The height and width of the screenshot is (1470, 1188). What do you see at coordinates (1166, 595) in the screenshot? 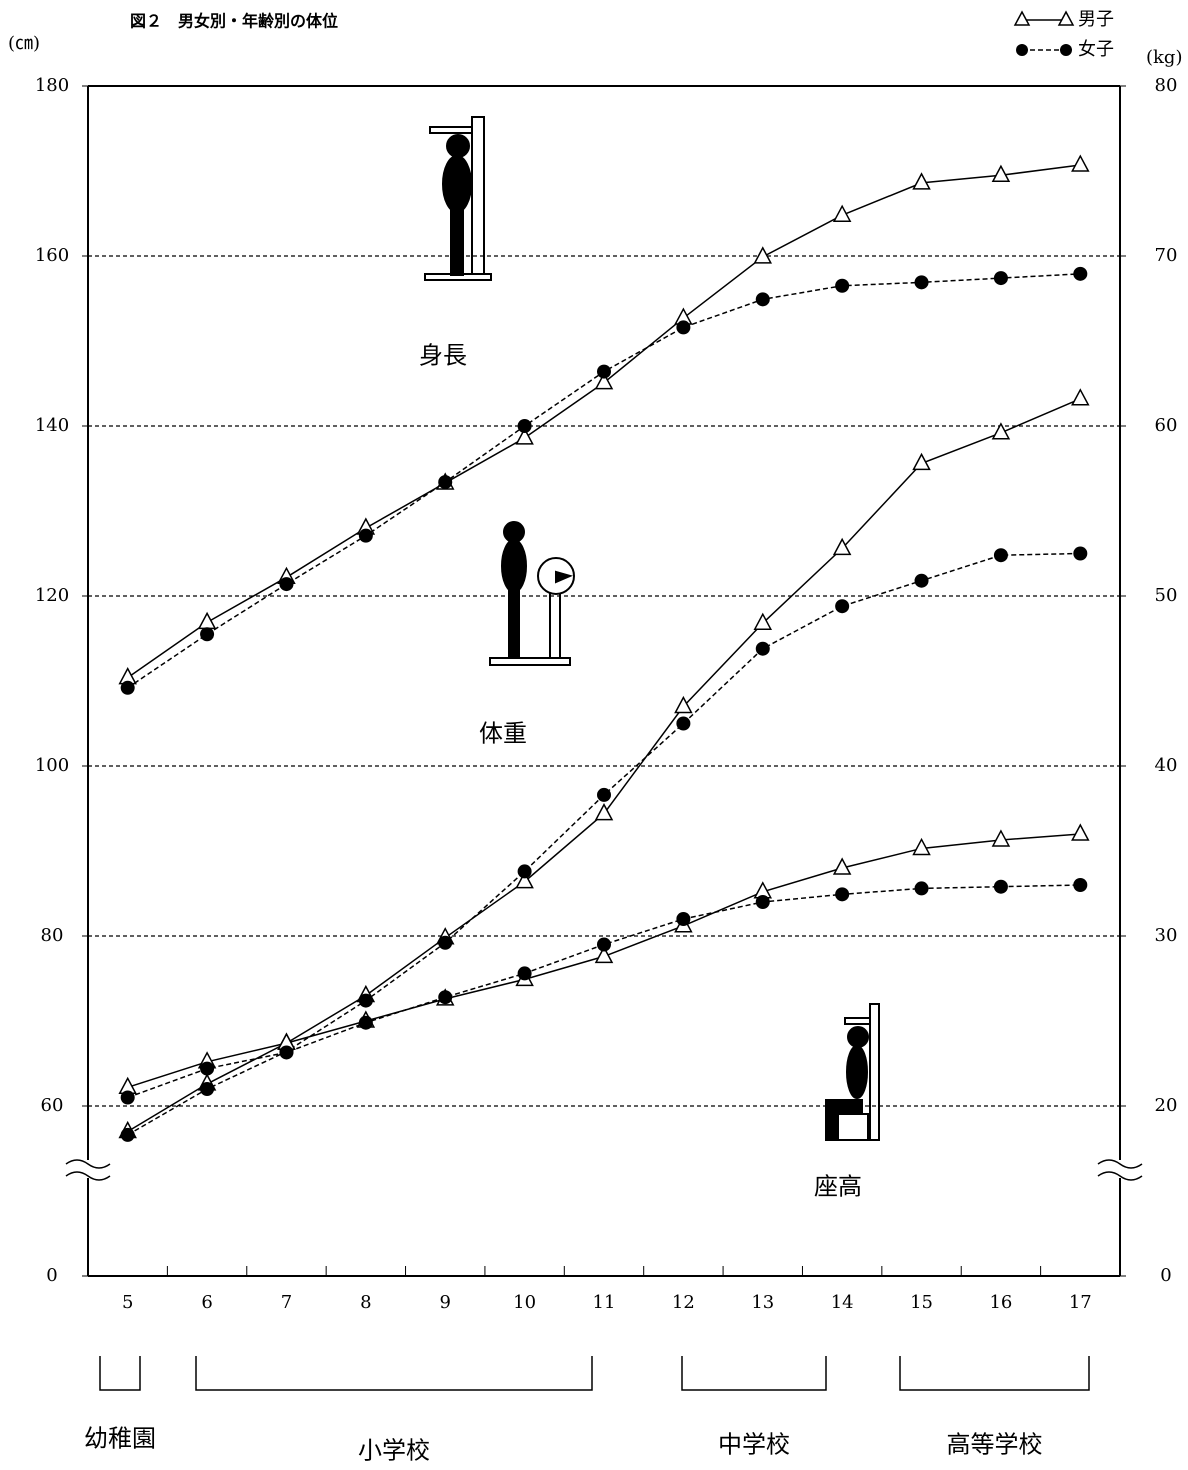
I see `y2-tick-label: 50` at bounding box center [1166, 595].